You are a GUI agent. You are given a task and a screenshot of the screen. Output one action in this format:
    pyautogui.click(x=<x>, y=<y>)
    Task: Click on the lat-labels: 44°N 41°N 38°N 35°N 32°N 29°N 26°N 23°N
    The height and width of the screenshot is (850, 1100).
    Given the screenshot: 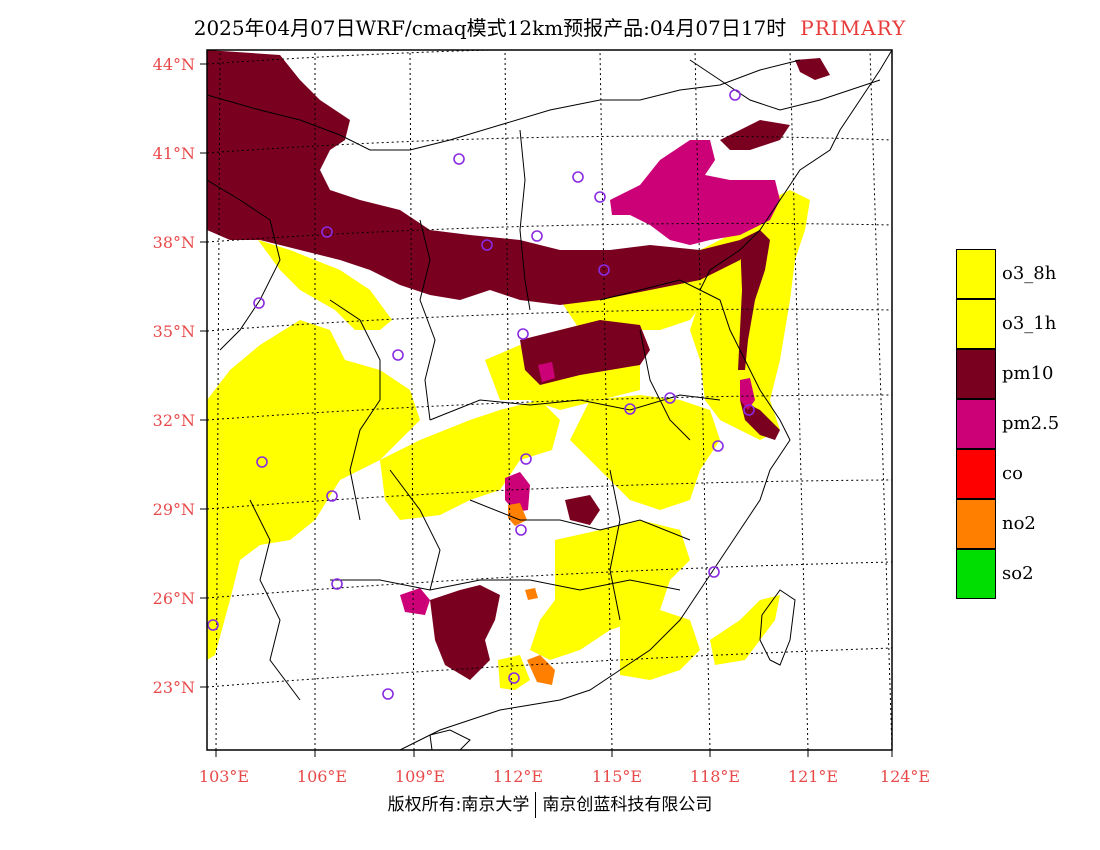 What is the action you would take?
    pyautogui.click(x=174, y=376)
    